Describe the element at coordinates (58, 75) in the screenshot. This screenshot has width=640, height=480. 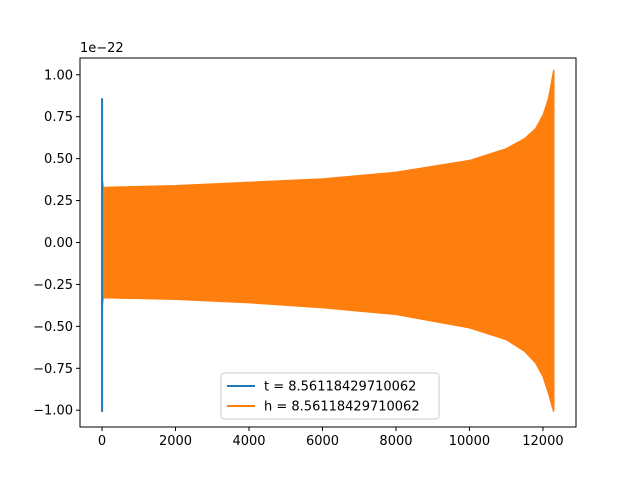
I see `y-tick-label: 1.00` at that location.